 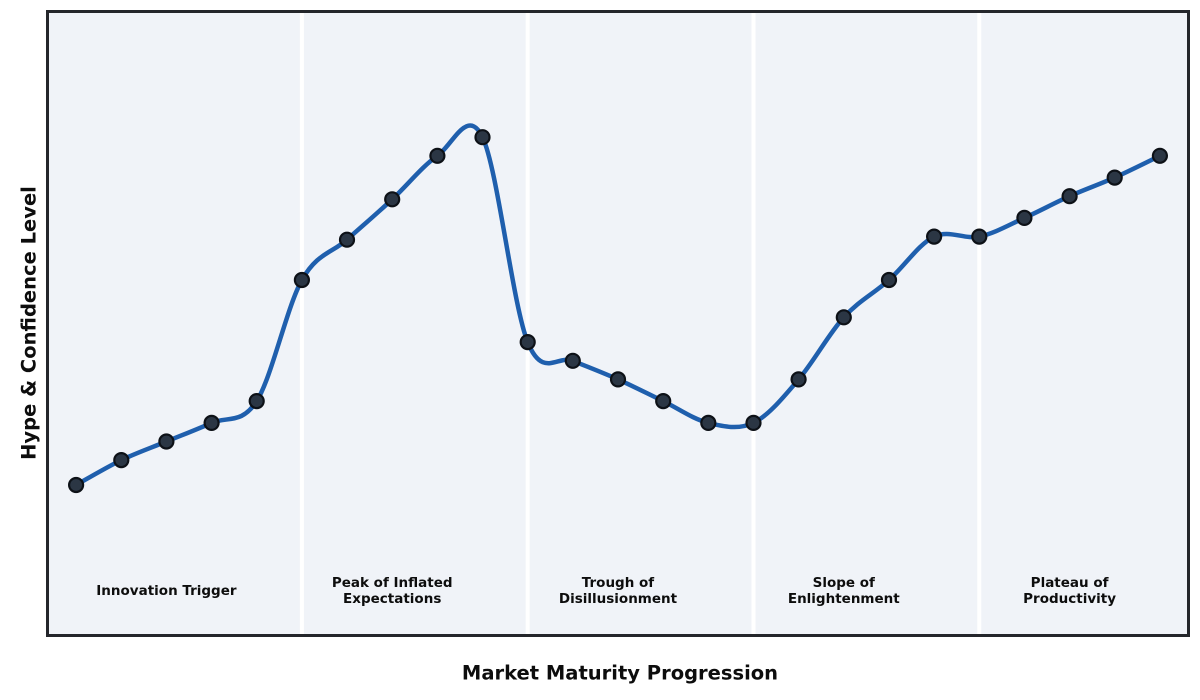 I want to click on x-axis-label: Market Maturity Progression, so click(x=620, y=673).